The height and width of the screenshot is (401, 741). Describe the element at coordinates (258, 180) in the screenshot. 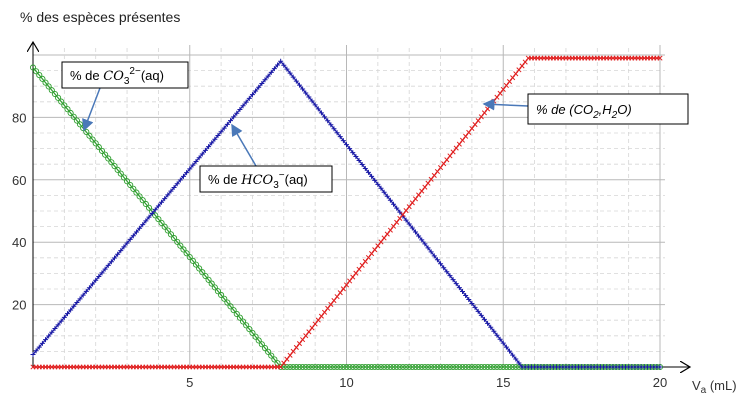

I see `annotation-text: % de HCO3−(aq)` at that location.